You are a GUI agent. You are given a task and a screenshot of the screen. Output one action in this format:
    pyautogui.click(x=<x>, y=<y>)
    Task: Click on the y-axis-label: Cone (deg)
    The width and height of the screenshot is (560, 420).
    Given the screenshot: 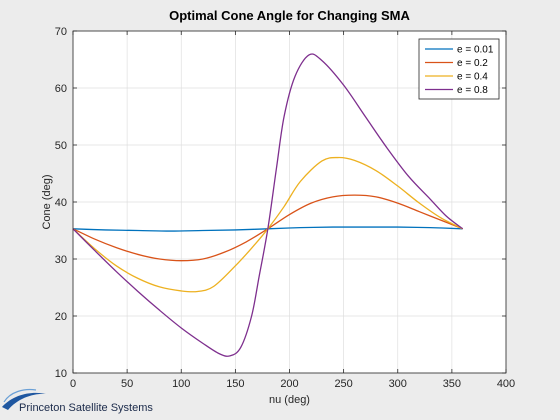 What is the action you would take?
    pyautogui.click(x=47, y=201)
    